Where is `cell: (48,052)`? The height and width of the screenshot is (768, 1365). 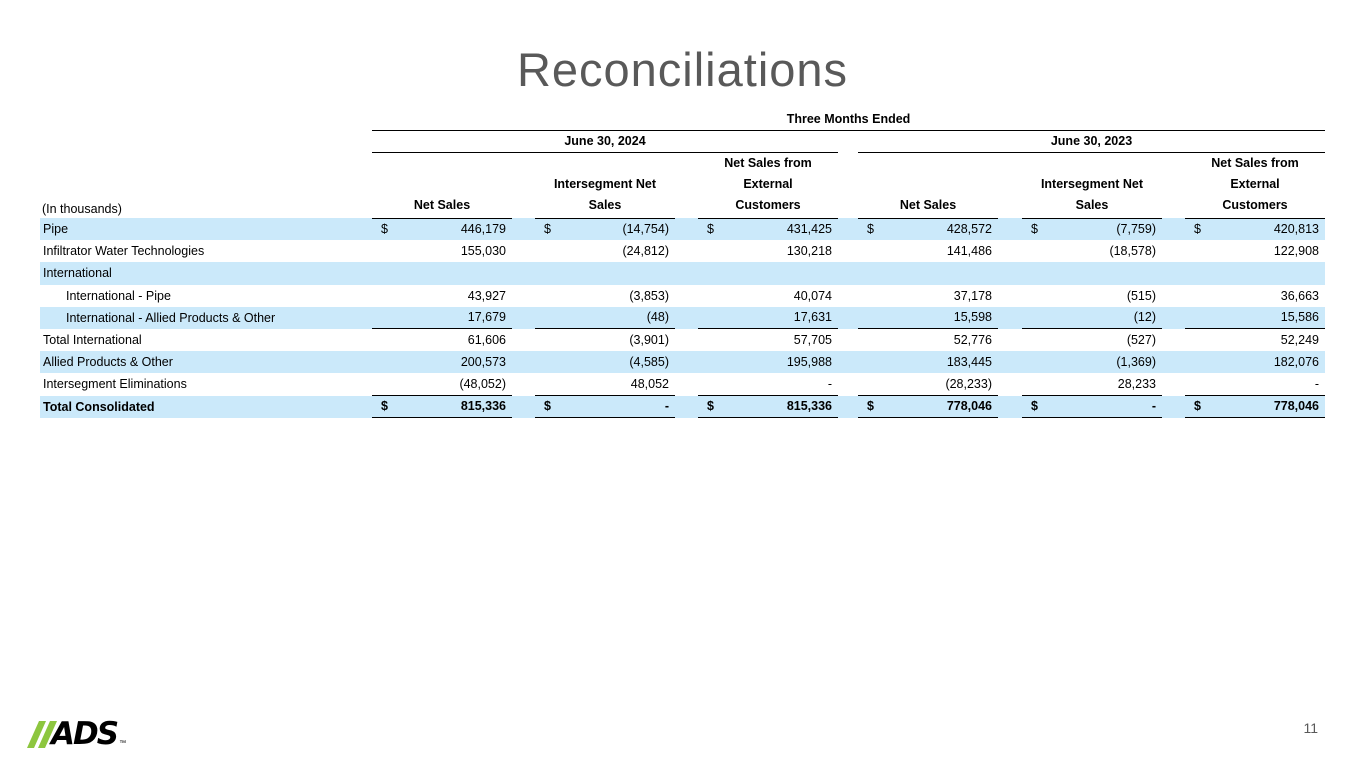
cell: (48,052) is located at coordinates (442, 384).